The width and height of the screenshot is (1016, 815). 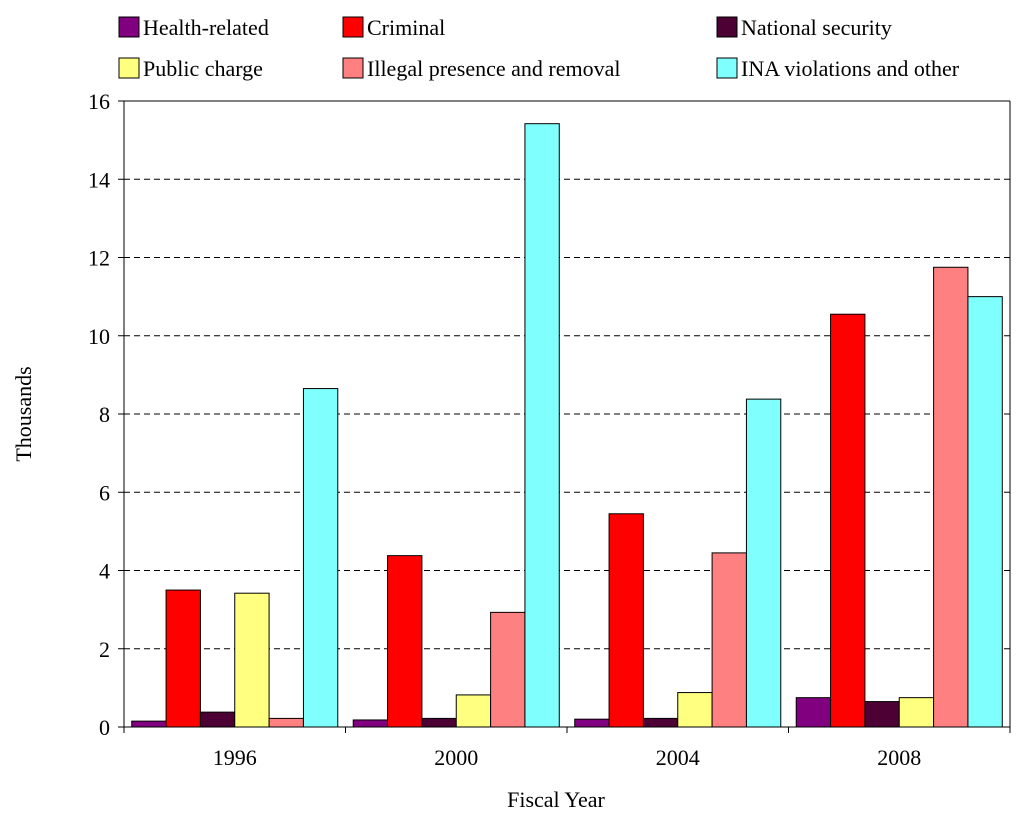 What do you see at coordinates (206, 27) in the screenshot?
I see `legend-label: Health-related` at bounding box center [206, 27].